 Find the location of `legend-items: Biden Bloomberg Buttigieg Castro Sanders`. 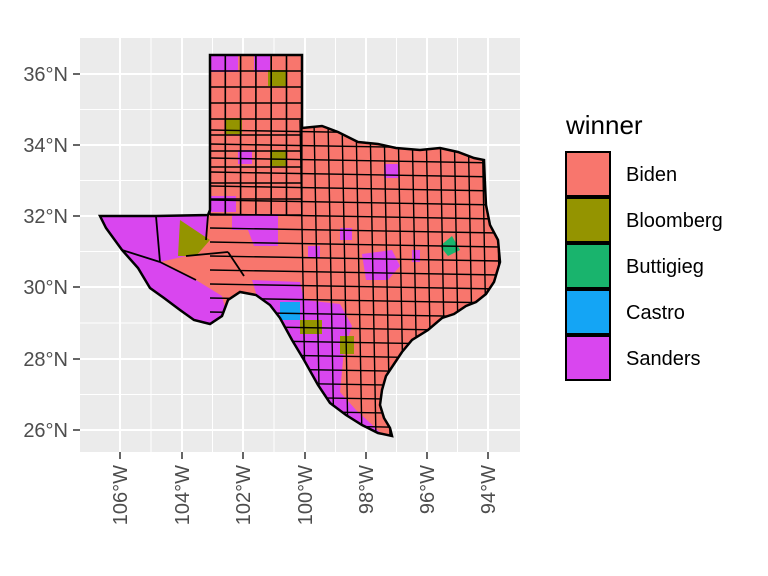

legend-items: Biden Bloomberg Buttigieg Castro Sanders is located at coordinates (644, 266).